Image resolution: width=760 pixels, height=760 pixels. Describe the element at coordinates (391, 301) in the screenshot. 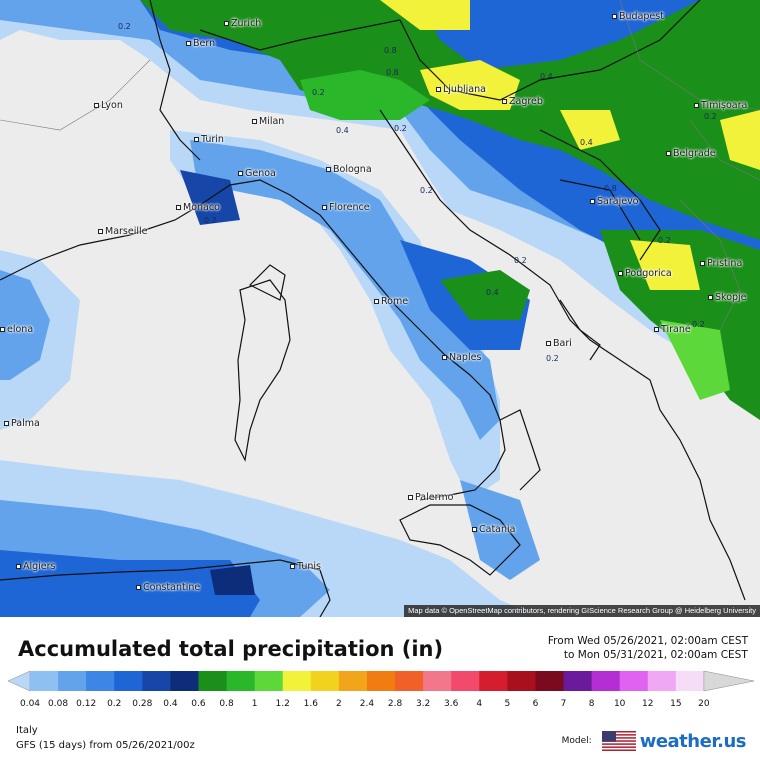

I see `city-label-rome: Rome` at that location.